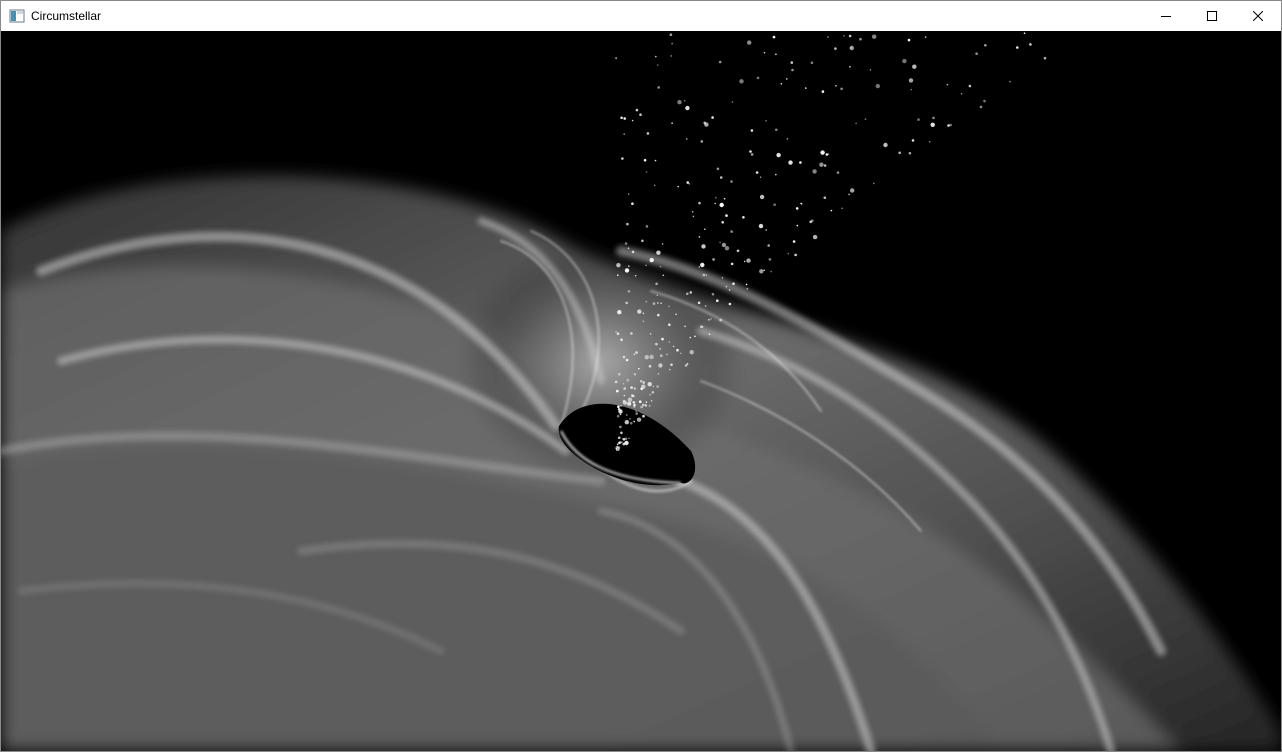  What do you see at coordinates (66, 16) in the screenshot?
I see `window-title: Circumstellar` at bounding box center [66, 16].